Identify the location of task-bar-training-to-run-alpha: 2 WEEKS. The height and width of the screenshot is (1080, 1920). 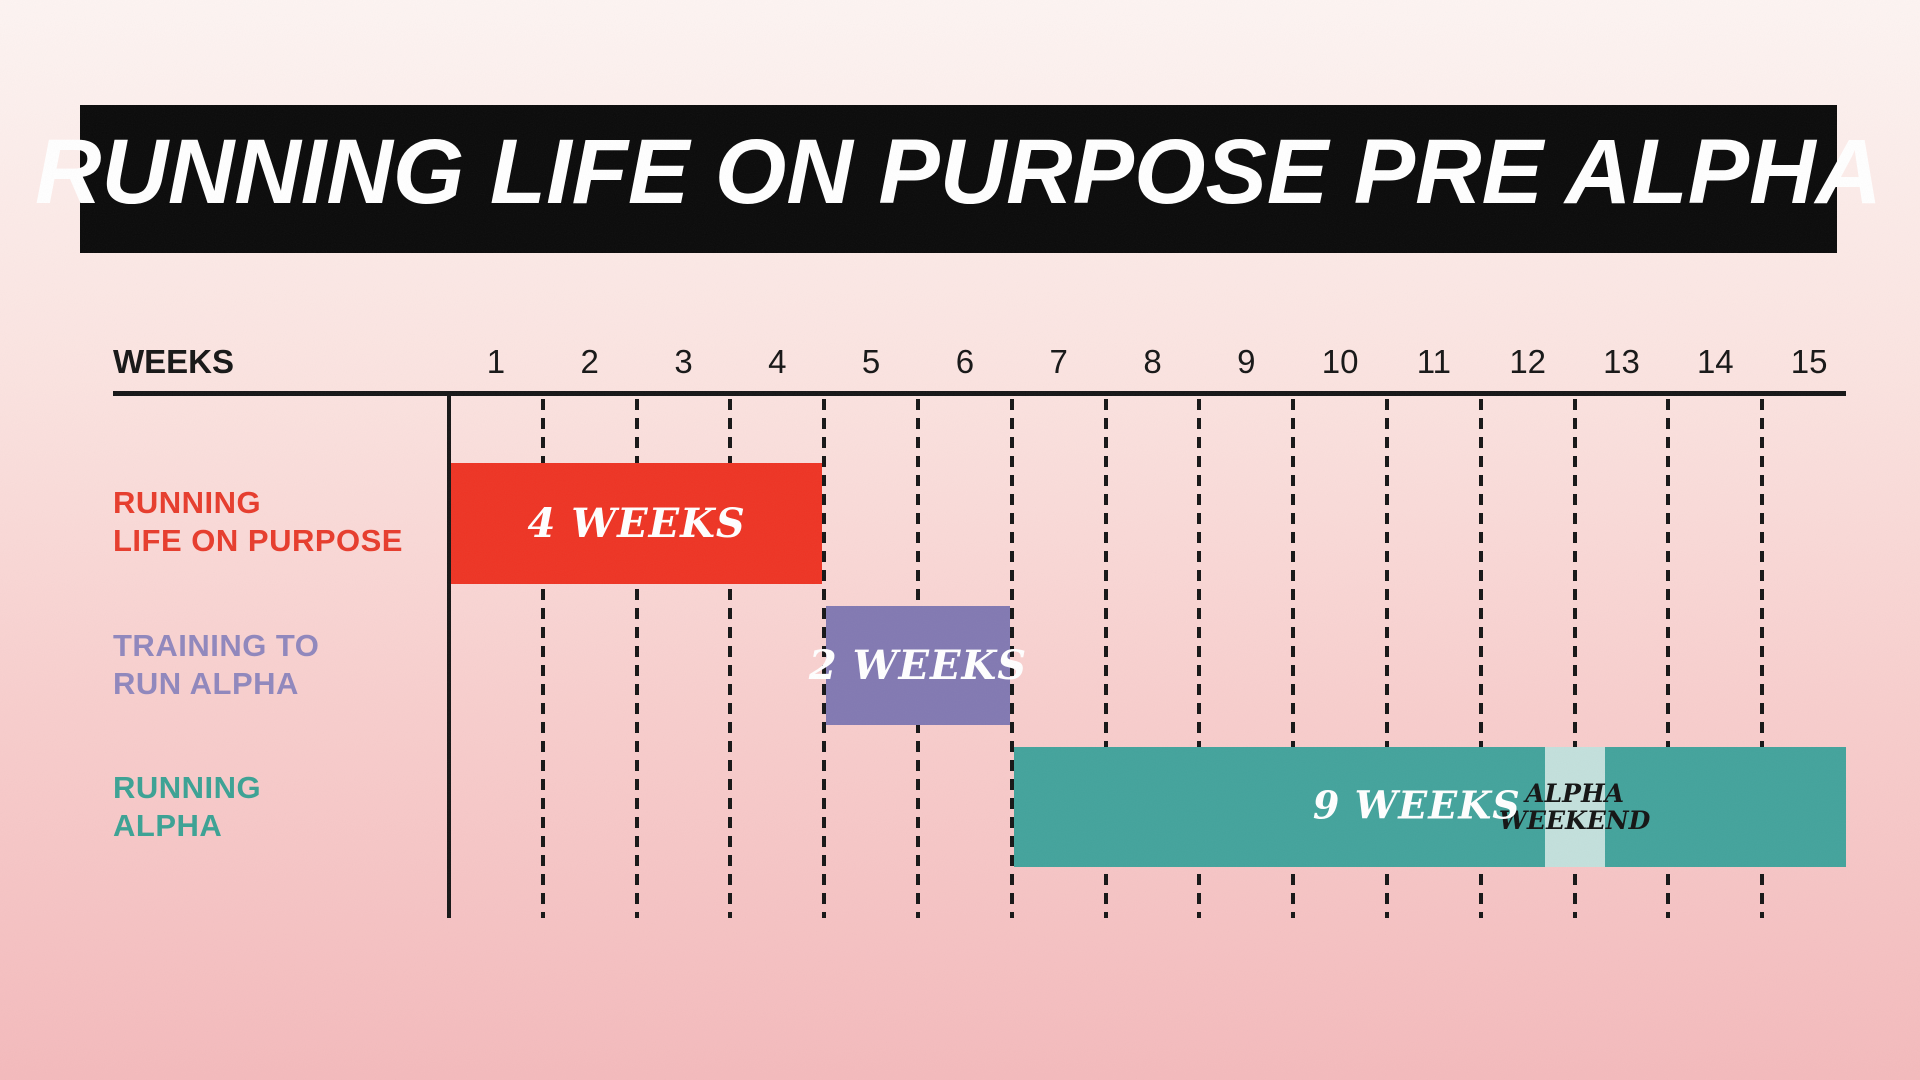
(917, 665).